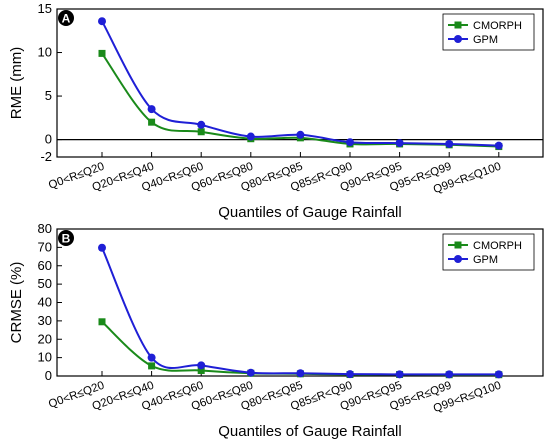 The image size is (550, 448). I want to click on series-cmorph, so click(300, 348).